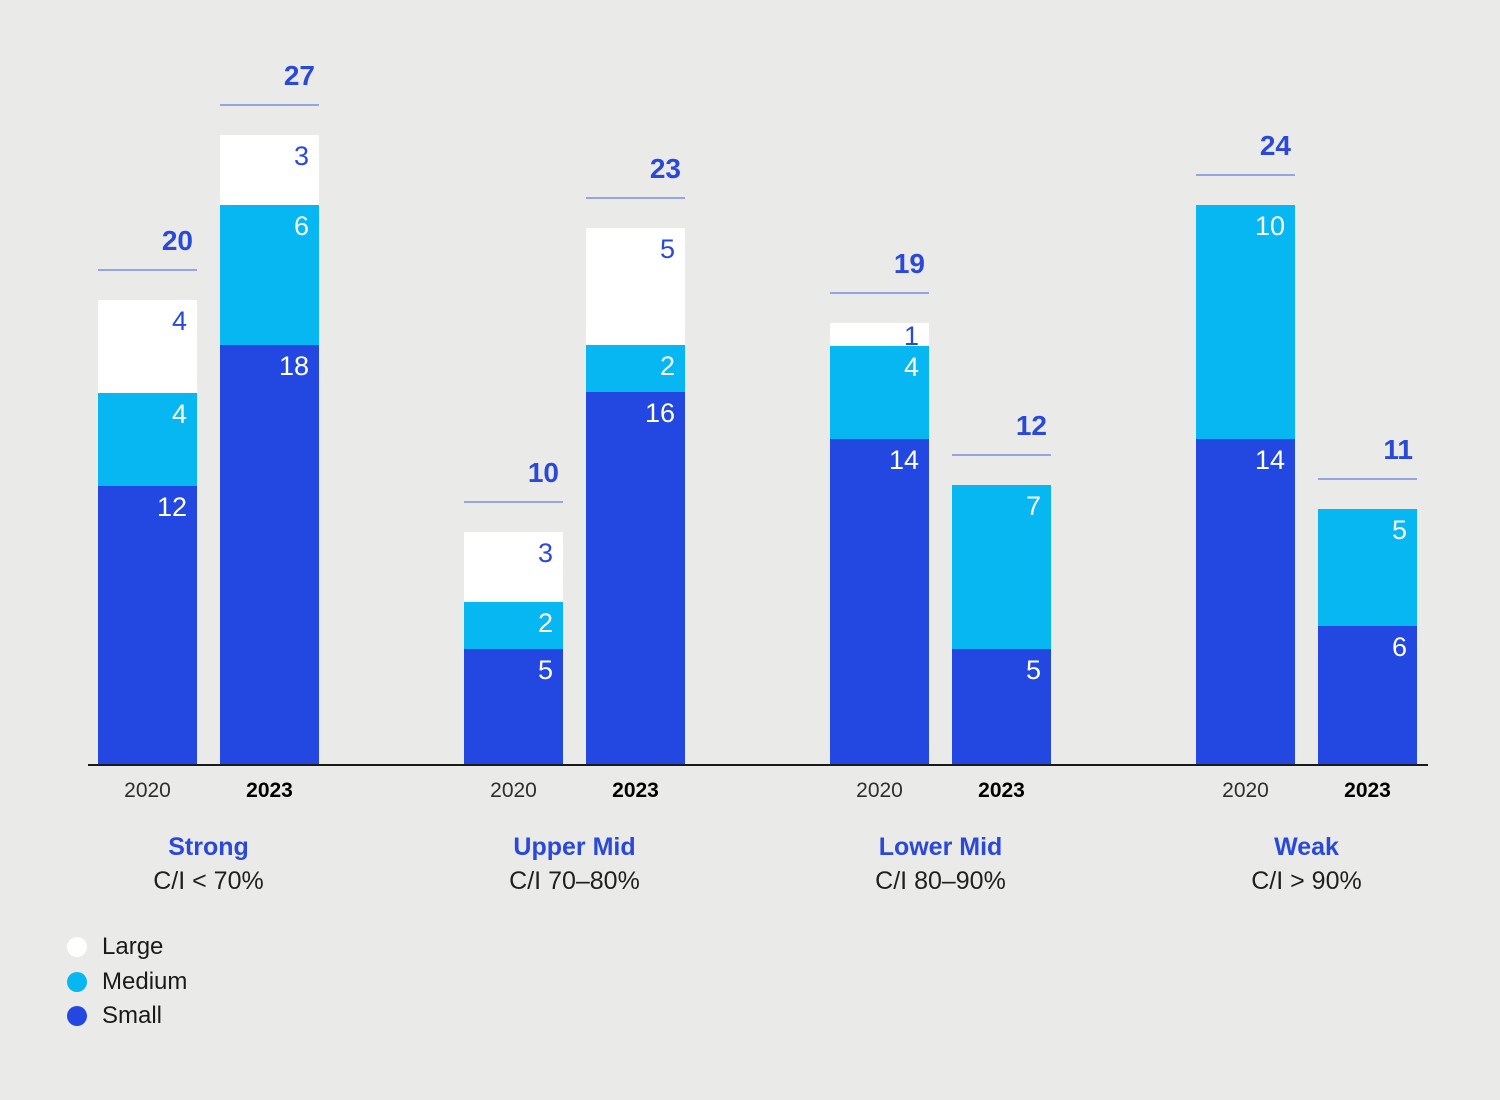  I want to click on group-sublabel: C/I > 90%, so click(1306, 881).